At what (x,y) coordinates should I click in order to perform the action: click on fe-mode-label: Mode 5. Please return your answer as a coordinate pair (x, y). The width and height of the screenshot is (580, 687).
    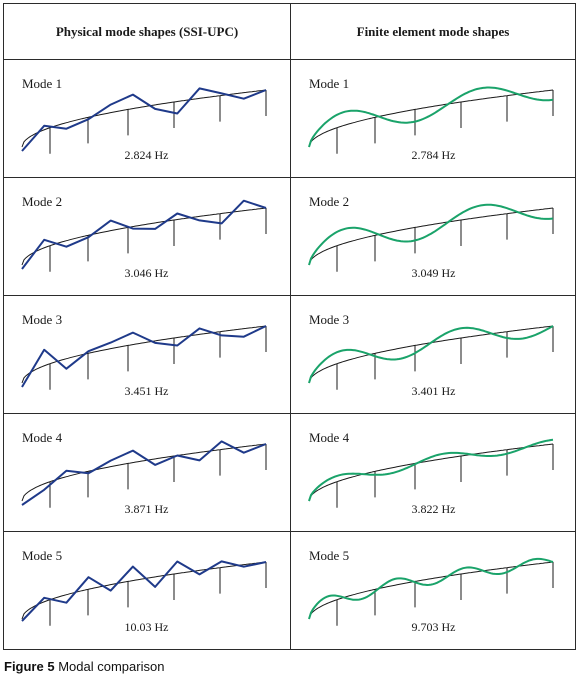
    Looking at the image, I should click on (329, 555).